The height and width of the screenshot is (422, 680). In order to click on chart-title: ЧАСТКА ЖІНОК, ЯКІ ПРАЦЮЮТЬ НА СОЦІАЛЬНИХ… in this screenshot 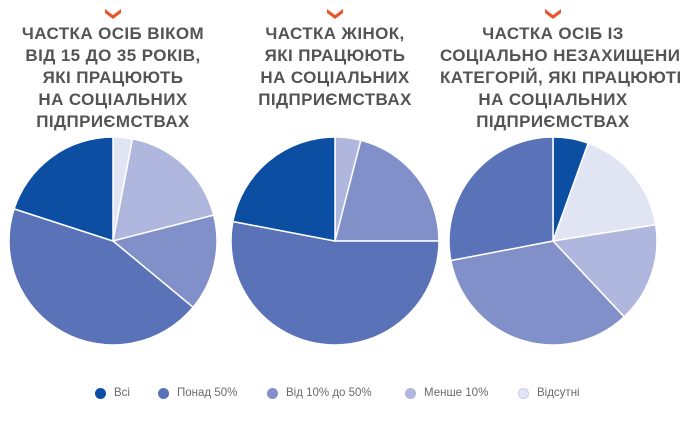, I will do `click(335, 67)`.